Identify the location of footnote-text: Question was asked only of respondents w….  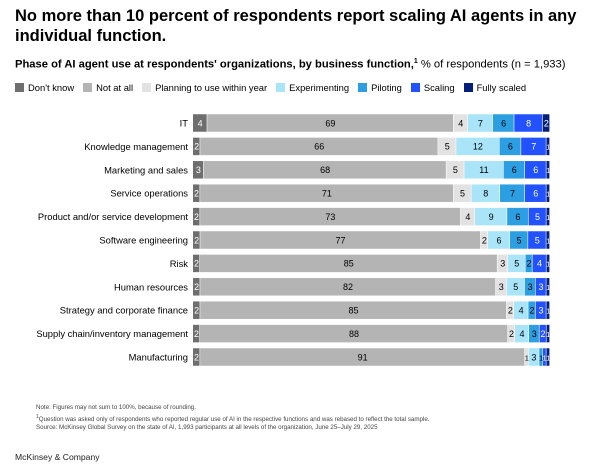
(234, 419).